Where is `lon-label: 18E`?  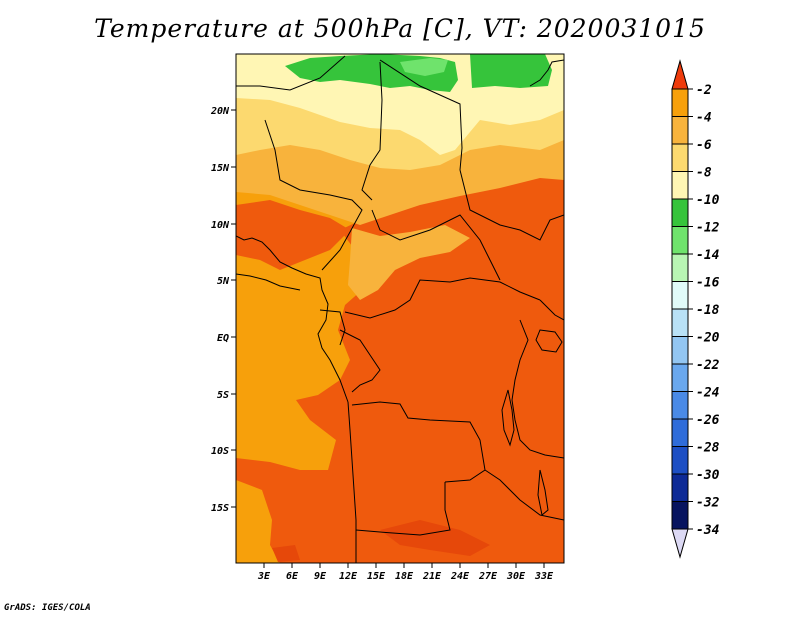 lon-label: 18E is located at coordinates (404, 576).